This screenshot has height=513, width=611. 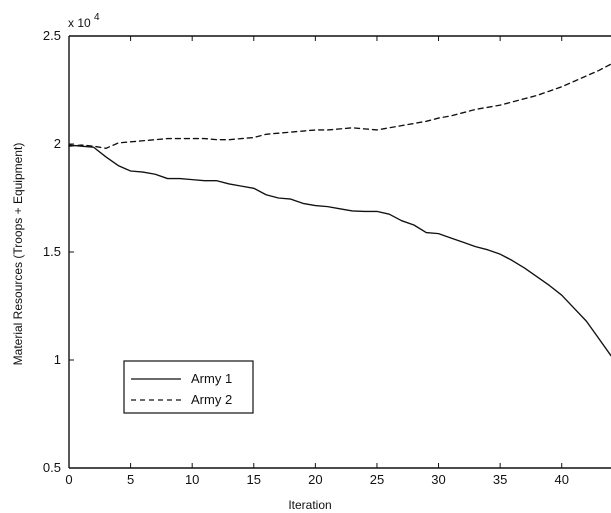 I want to click on legend-box, so click(x=188, y=387).